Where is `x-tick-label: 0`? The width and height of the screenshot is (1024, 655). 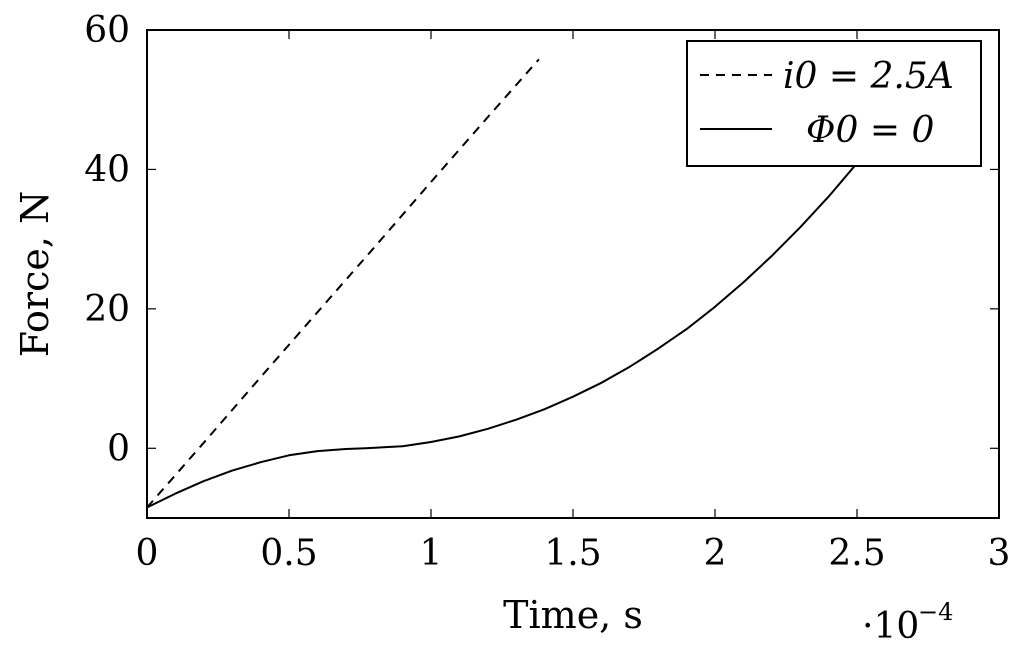 x-tick-label: 0 is located at coordinates (147, 553).